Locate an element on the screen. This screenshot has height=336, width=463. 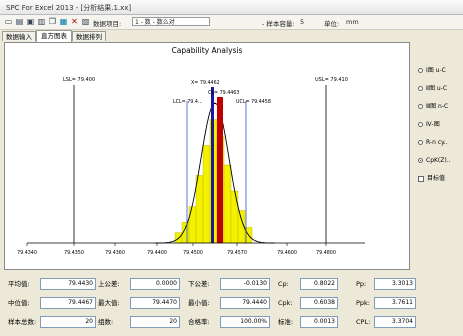
chart-option-1: Ⅱ图 u-C is located at coordinates (432, 89).